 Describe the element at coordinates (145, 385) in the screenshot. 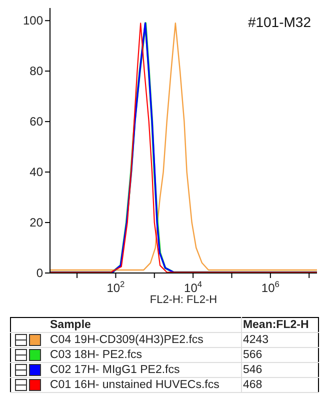

I see `legend-label: C01 16H- unstained HUVECs.fcs` at that location.